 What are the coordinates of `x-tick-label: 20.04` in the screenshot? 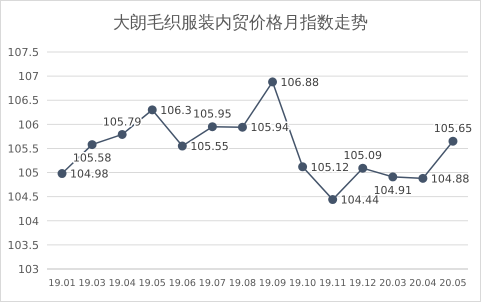 It's located at (422, 283).